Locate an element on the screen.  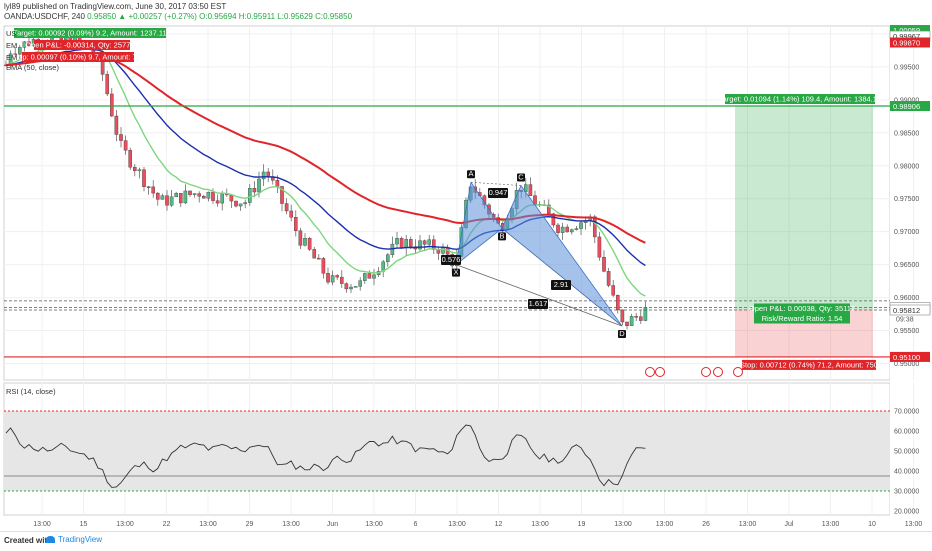
pattern-ac-line is located at coordinates (496, 183).